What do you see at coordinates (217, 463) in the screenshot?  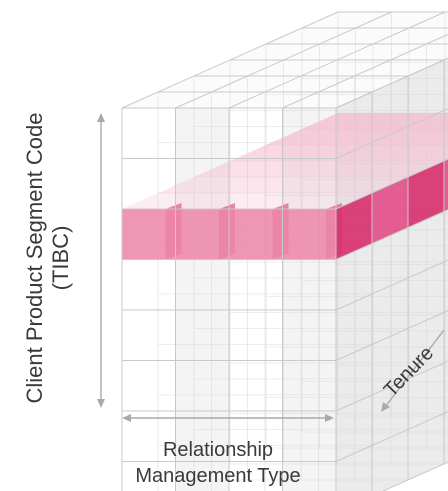 I see `horizontal-axis-label: Relationship Management Type` at bounding box center [217, 463].